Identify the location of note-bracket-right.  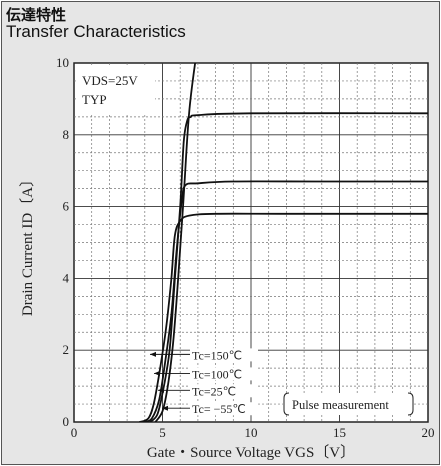
(410, 404).